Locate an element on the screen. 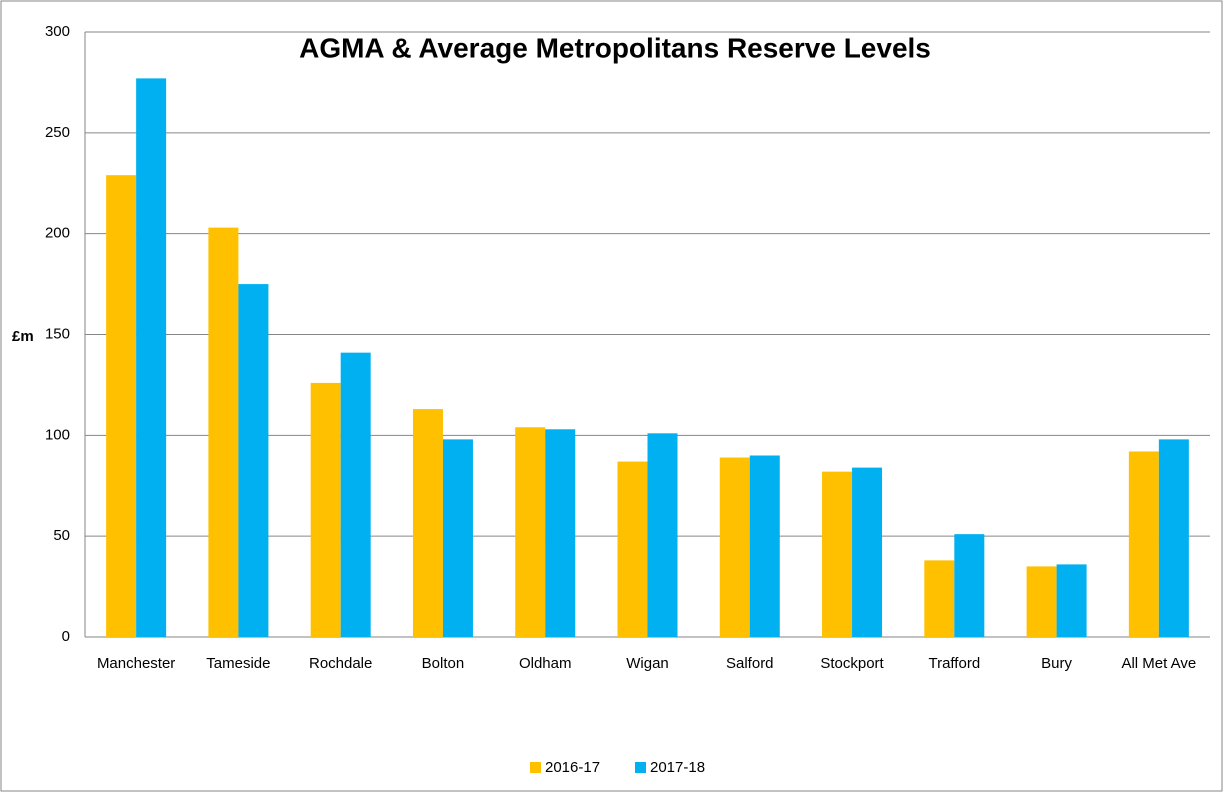  x-tick-label: Salford is located at coordinates (750, 663).